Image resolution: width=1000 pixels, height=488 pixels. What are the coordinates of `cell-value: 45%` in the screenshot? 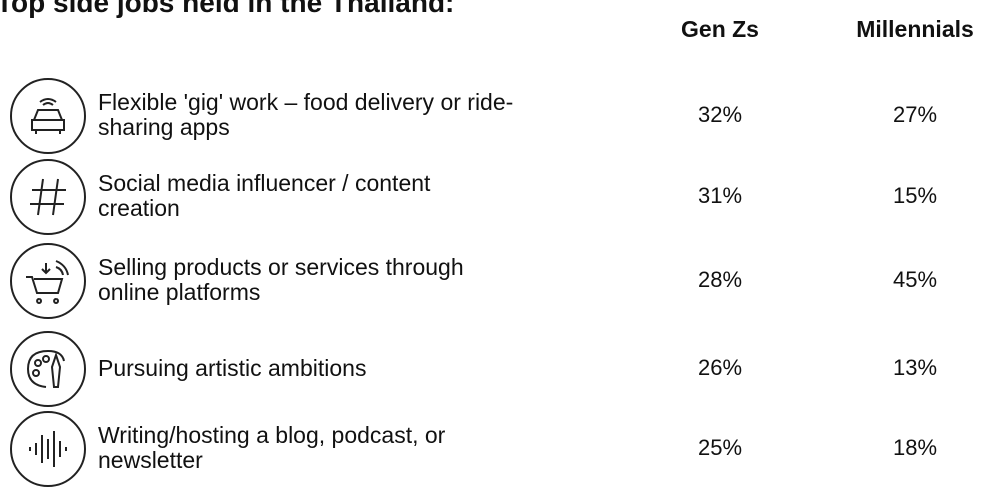 It's located at (915, 279).